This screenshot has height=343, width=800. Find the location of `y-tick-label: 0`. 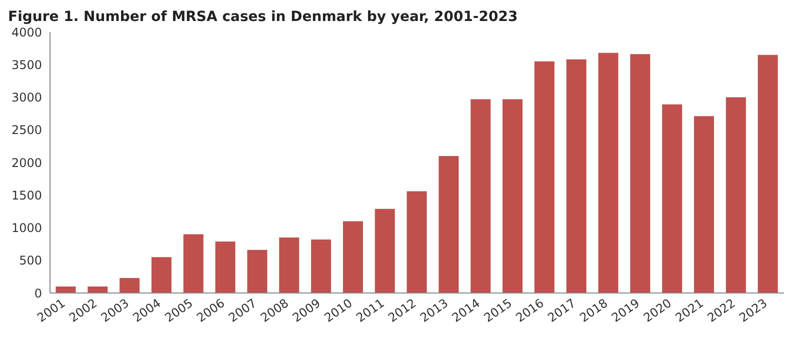

y-tick-label: 0 is located at coordinates (38, 293).